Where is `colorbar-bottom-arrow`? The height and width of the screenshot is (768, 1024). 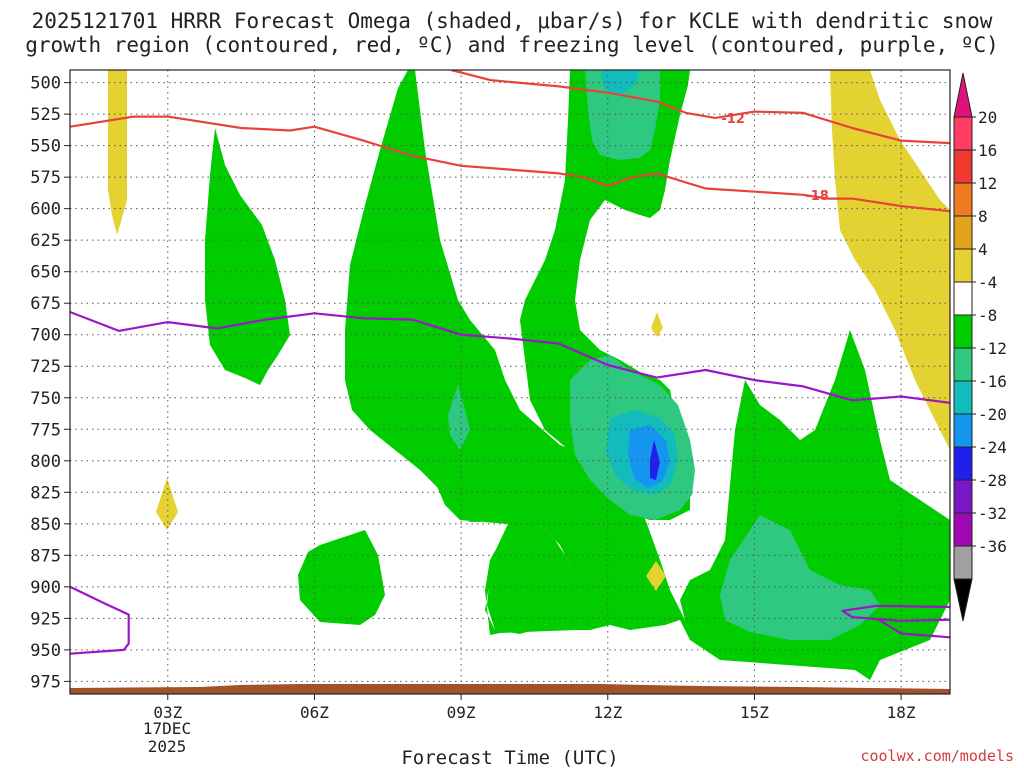 colorbar-bottom-arrow is located at coordinates (963, 600).